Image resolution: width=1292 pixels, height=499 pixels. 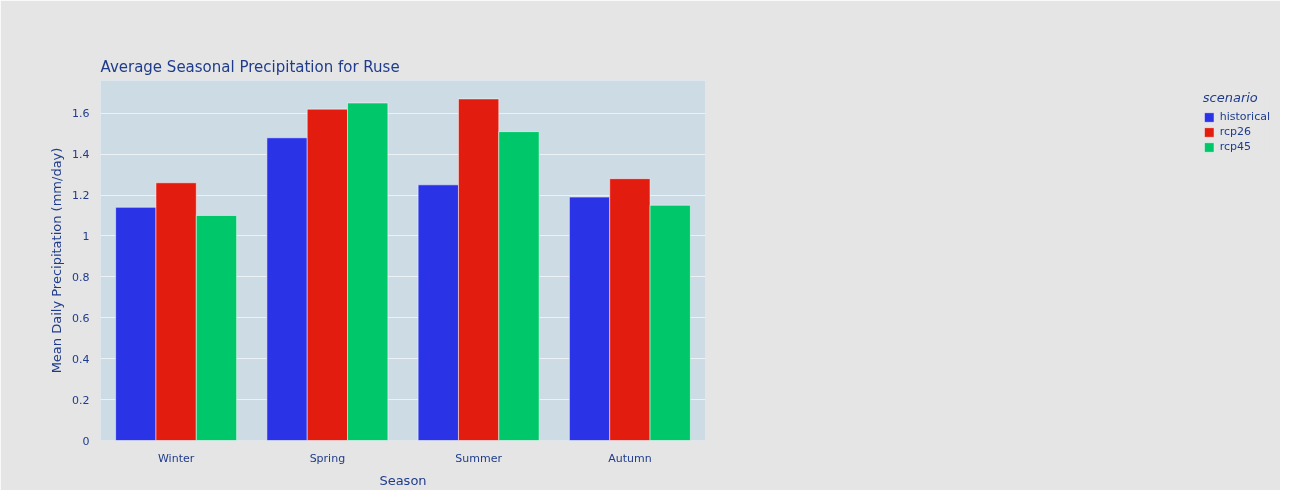 I want to click on x-tick-label: Autumn, so click(x=630, y=458).